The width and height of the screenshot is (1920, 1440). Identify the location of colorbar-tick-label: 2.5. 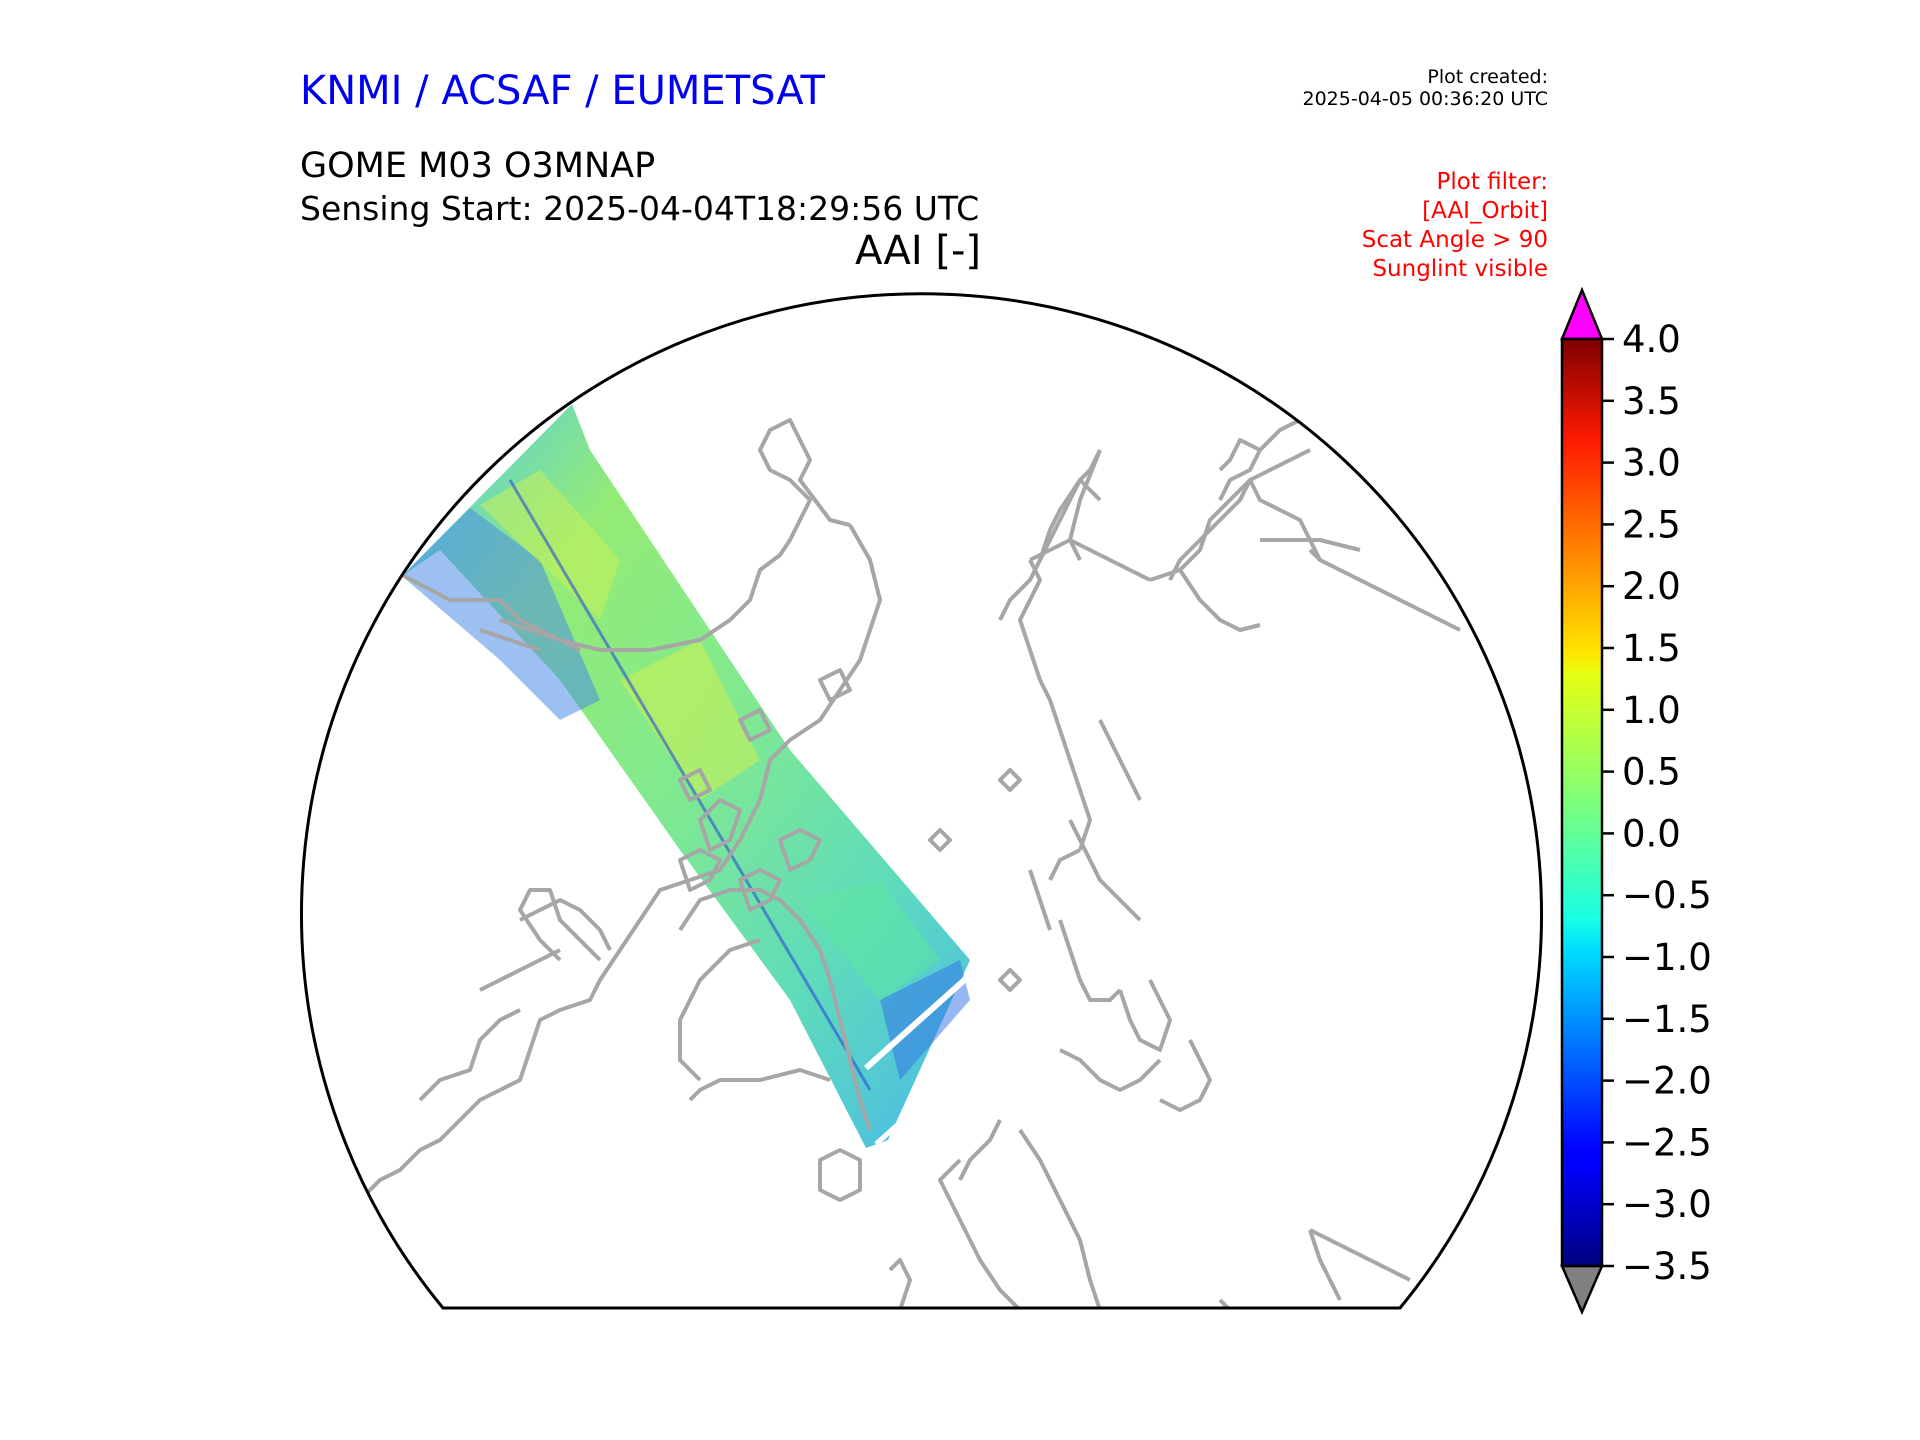
(1651, 524).